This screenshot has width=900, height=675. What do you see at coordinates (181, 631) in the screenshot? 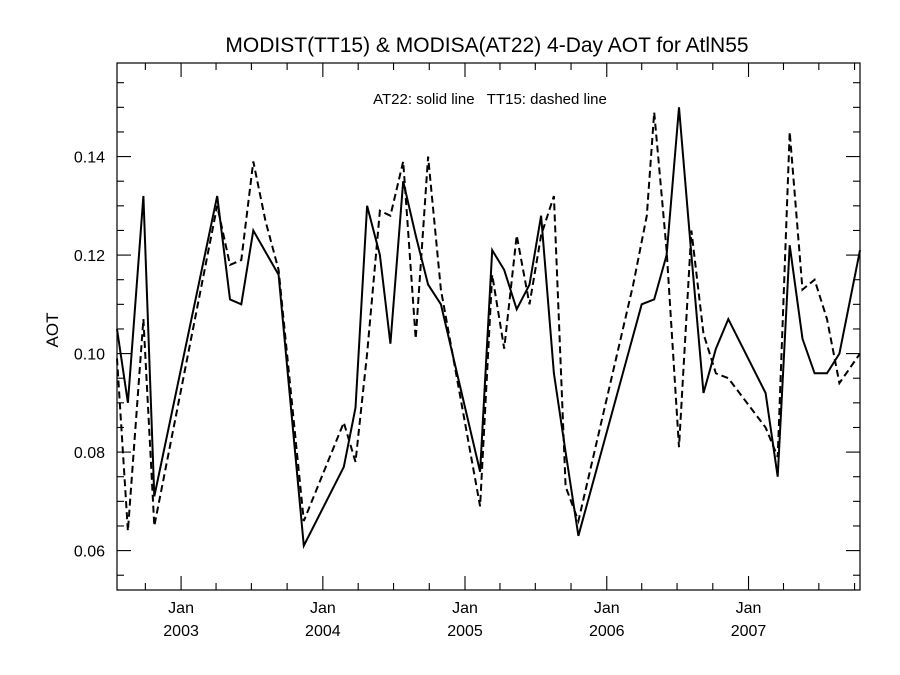
I see `x-tick-year-0: 2003` at bounding box center [181, 631].